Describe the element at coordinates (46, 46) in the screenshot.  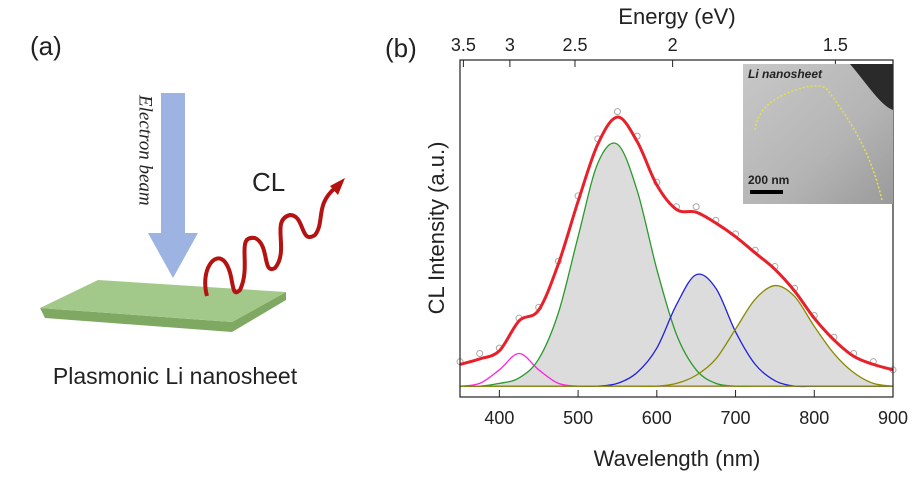
I see `panel-label: (a)` at that location.